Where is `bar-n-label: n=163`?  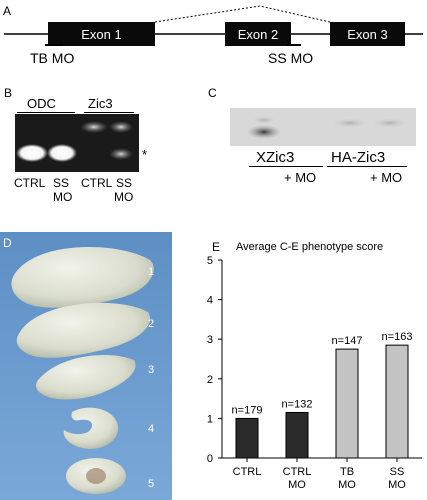
bar-n-label: n=163 is located at coordinates (397, 337).